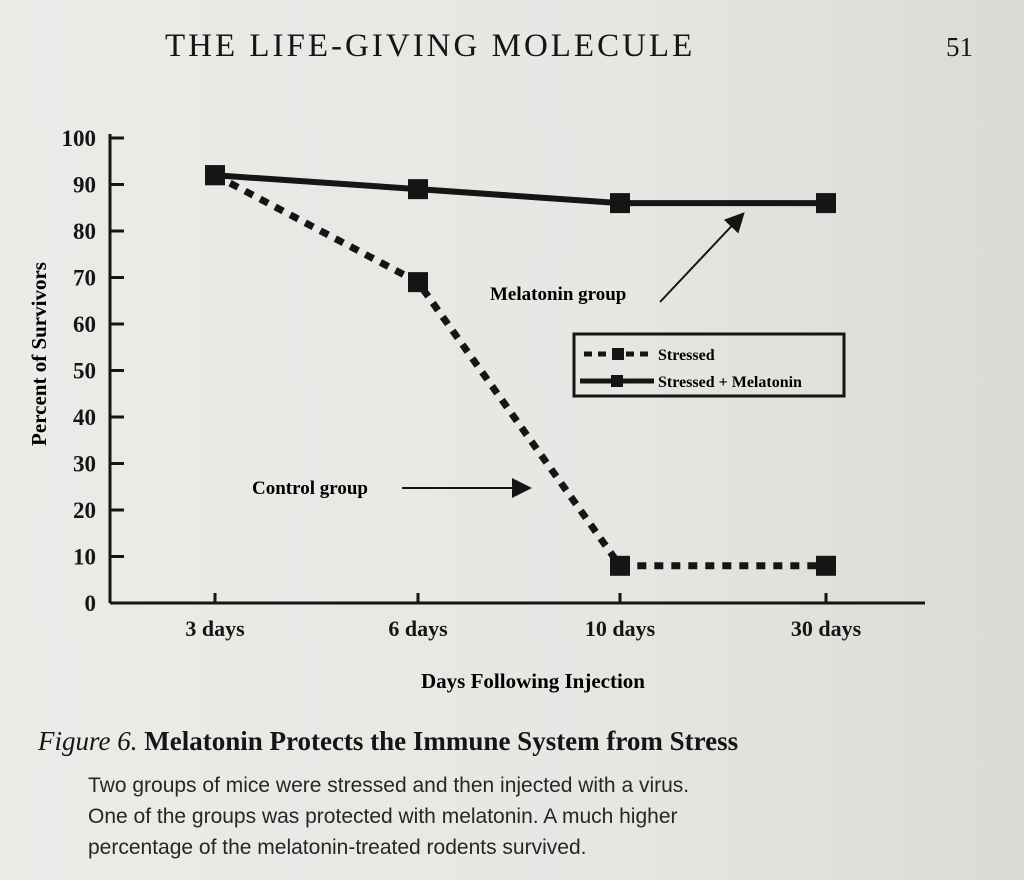 This screenshot has height=880, width=1024. Describe the element at coordinates (702, 257) in the screenshot. I see `annotation-arrow-melatonin` at that location.